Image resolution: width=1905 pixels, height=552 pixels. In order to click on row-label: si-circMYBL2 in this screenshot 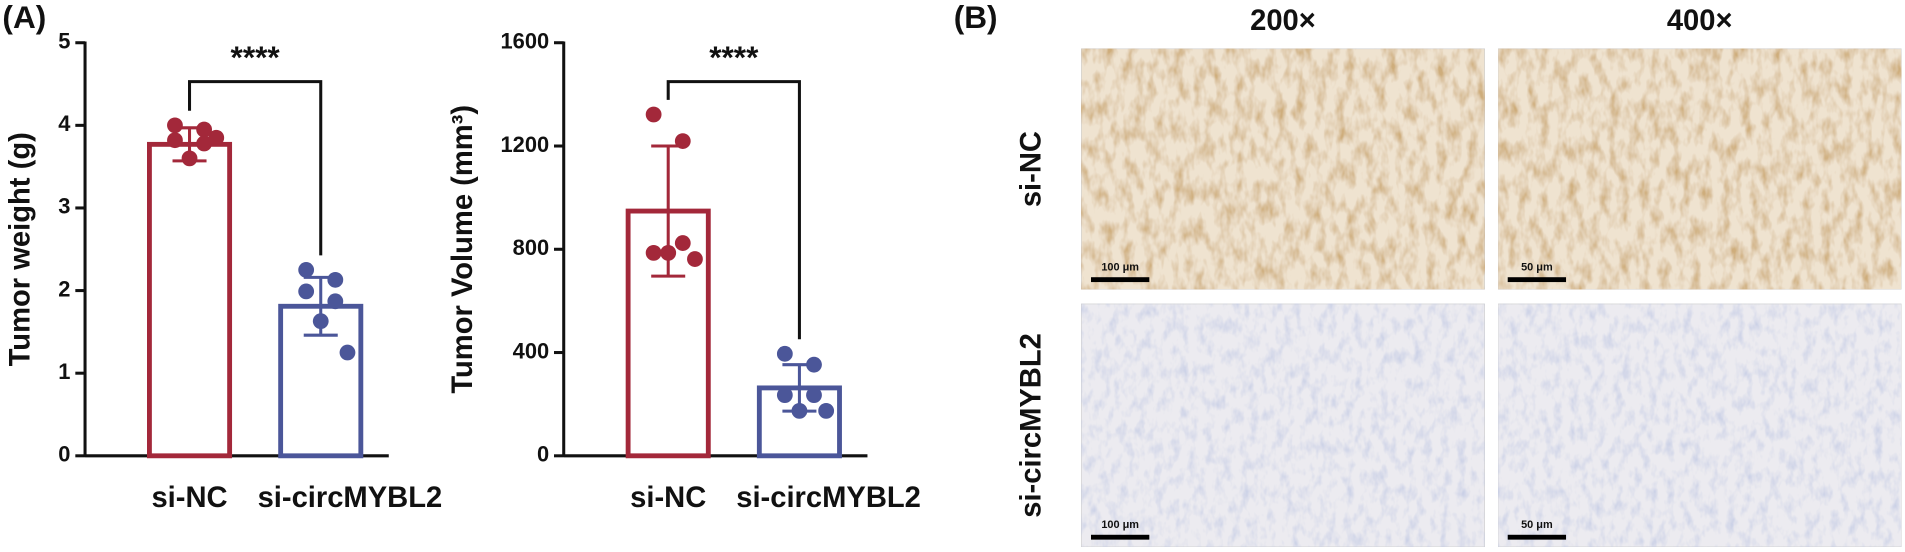, I will do `click(1031, 425)`.